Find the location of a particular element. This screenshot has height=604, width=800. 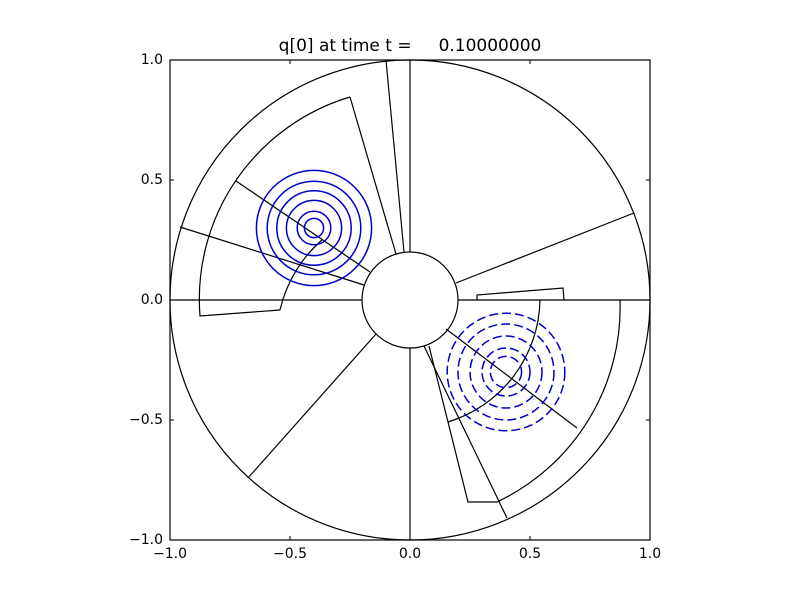

x-tick-label: 1.0 is located at coordinates (650, 554).